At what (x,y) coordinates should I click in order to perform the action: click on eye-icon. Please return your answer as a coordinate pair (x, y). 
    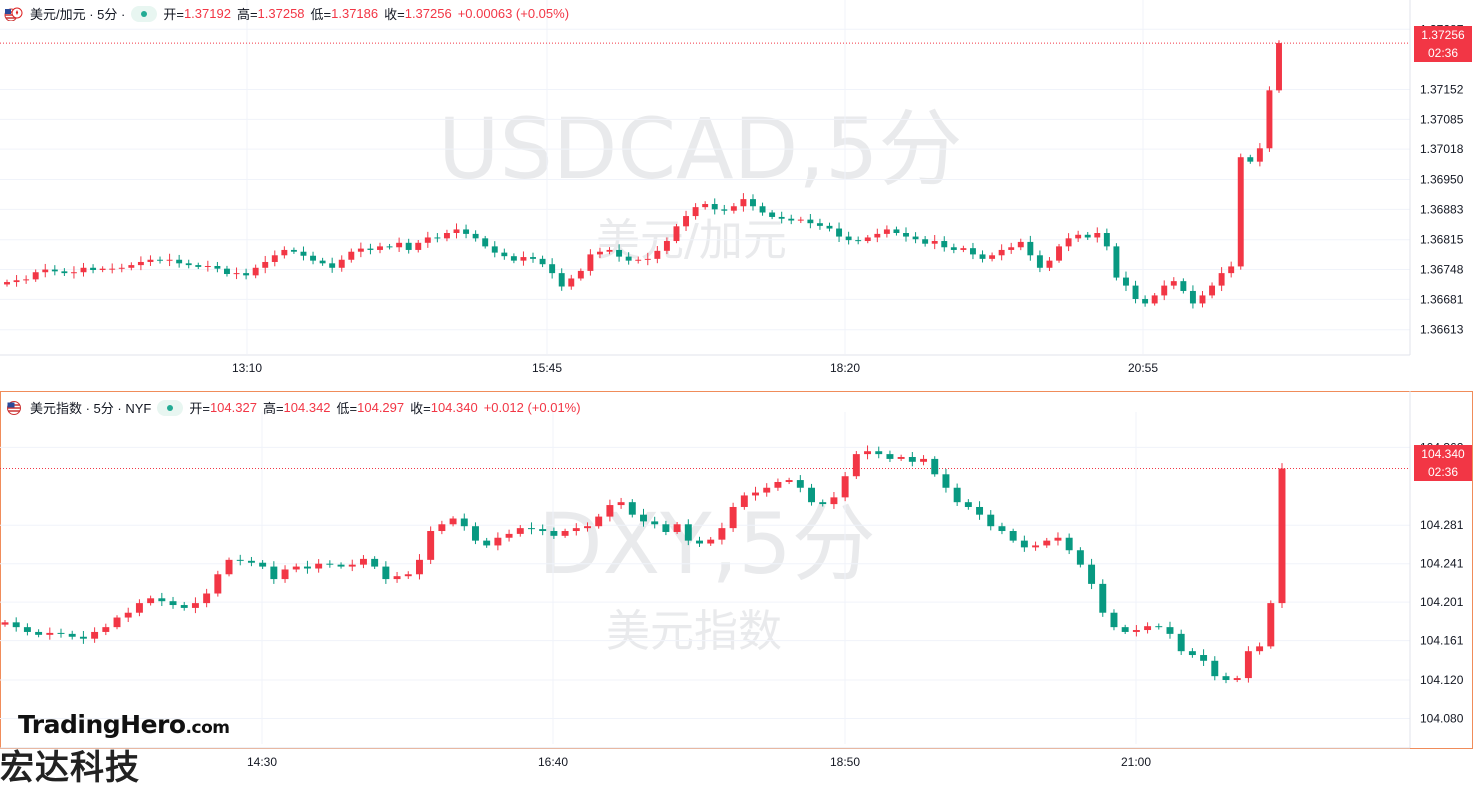
    Looking at the image, I should click on (144, 13).